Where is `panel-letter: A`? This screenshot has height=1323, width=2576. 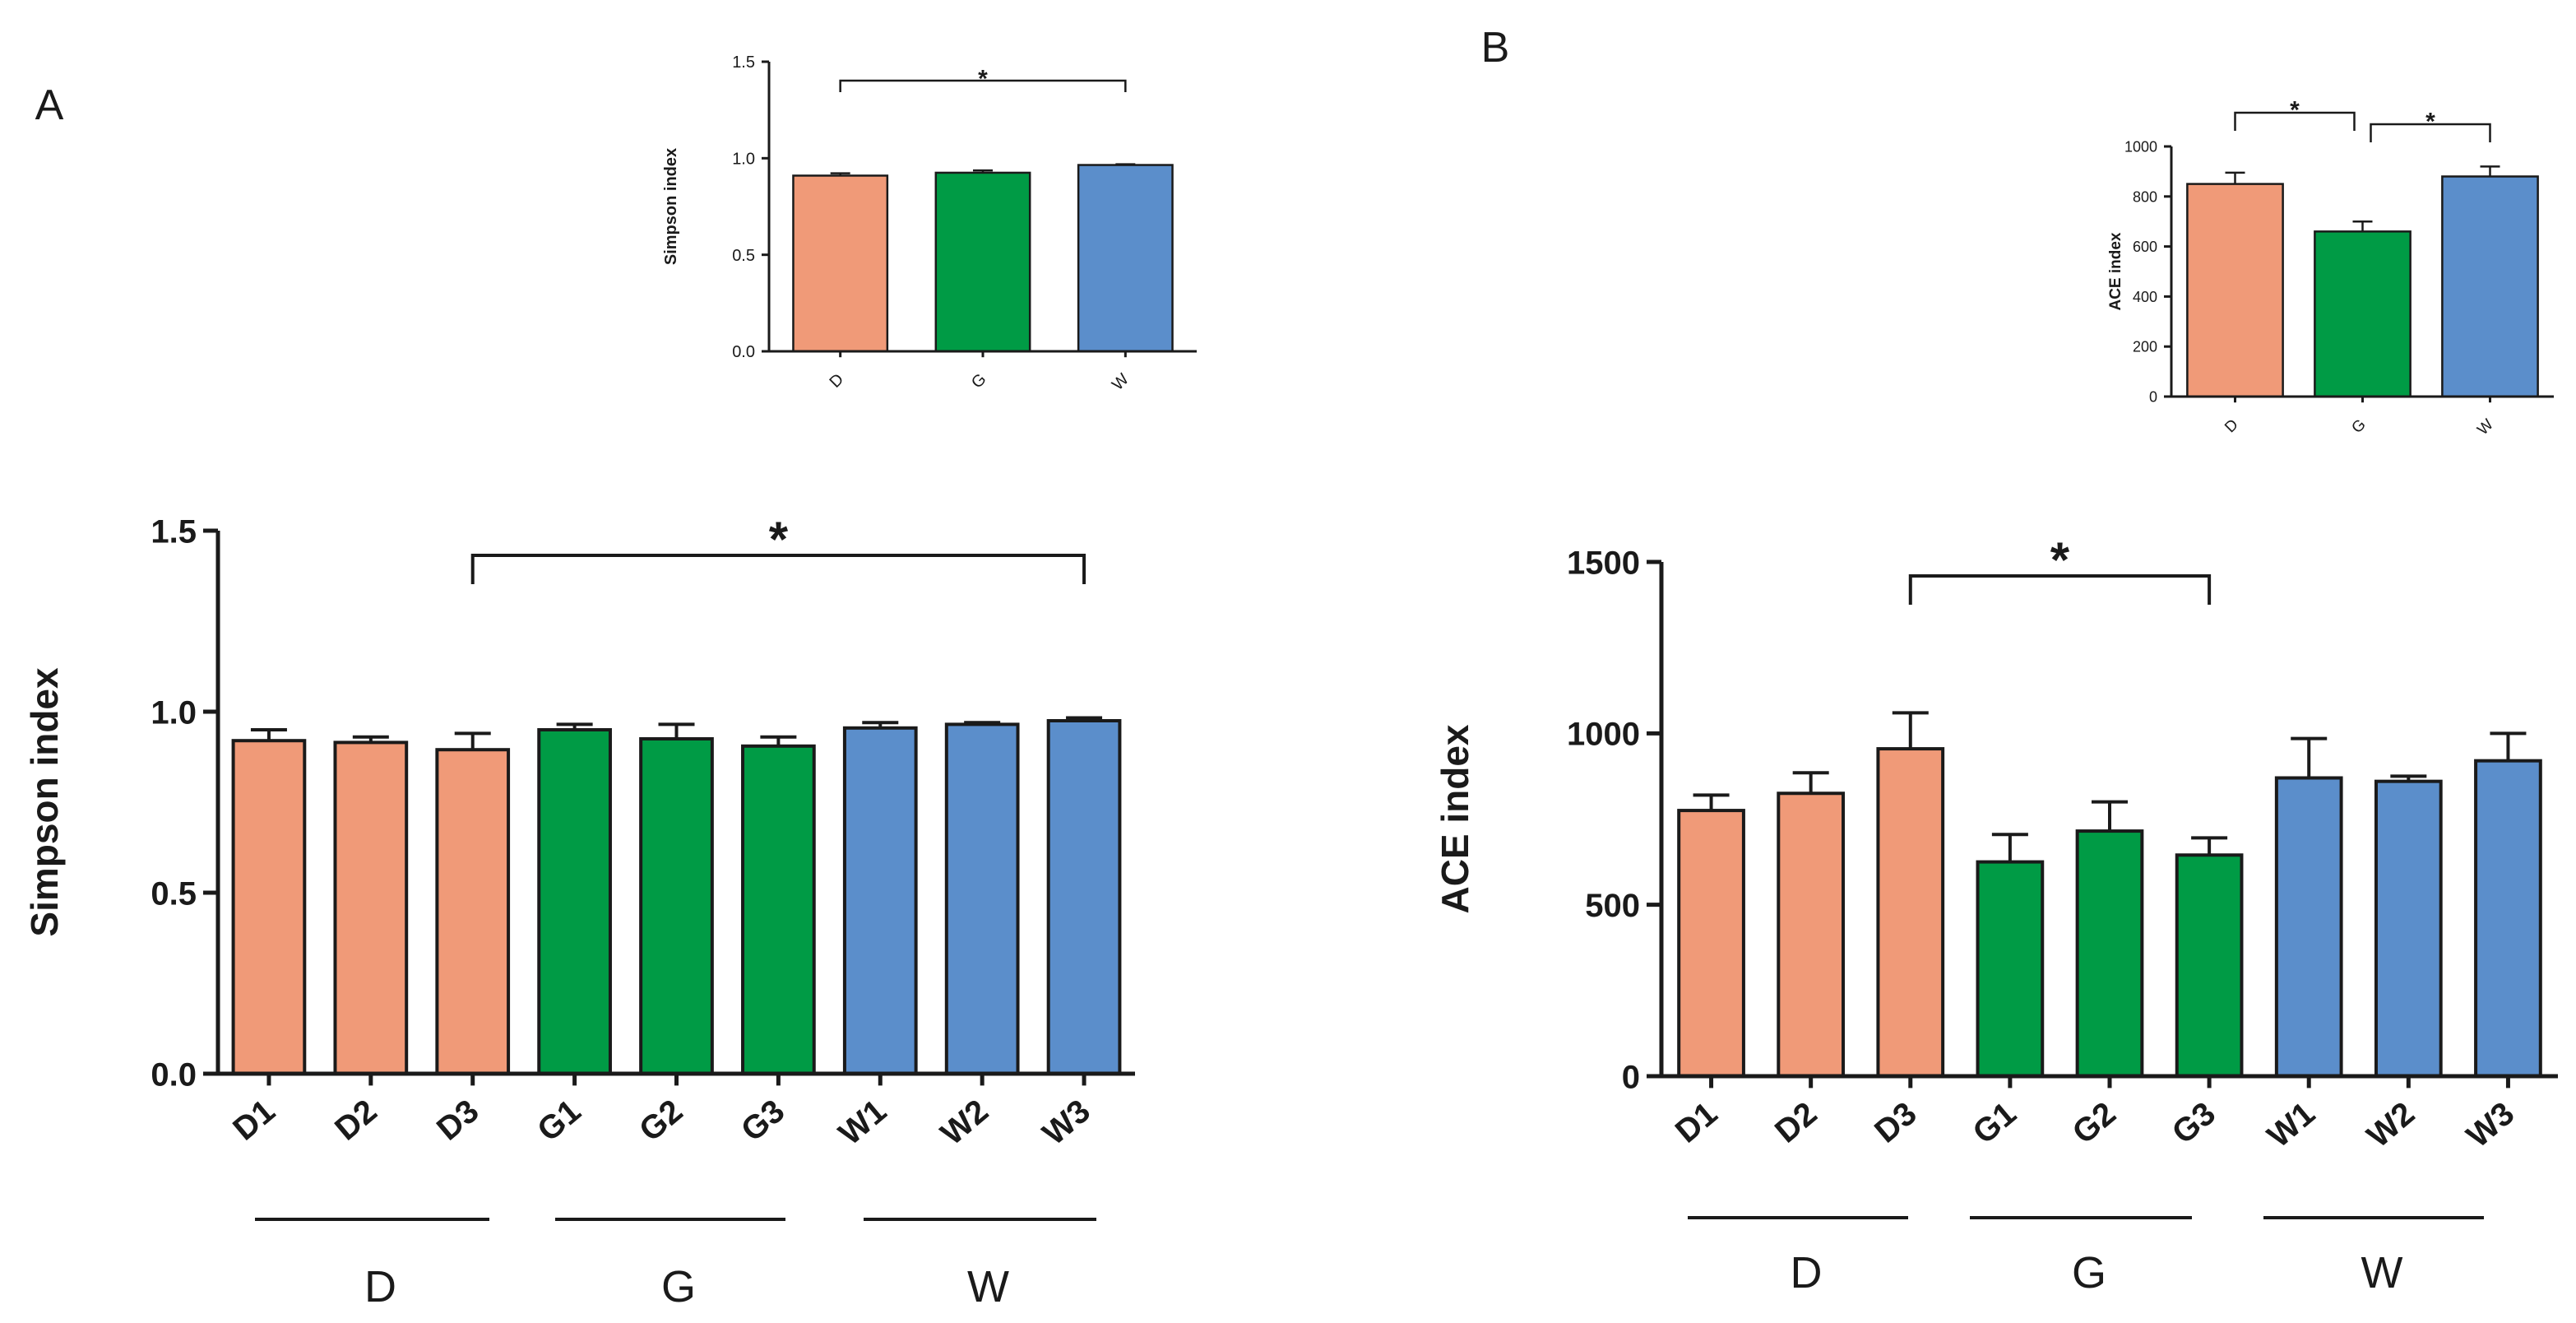 panel-letter: A is located at coordinates (49, 105).